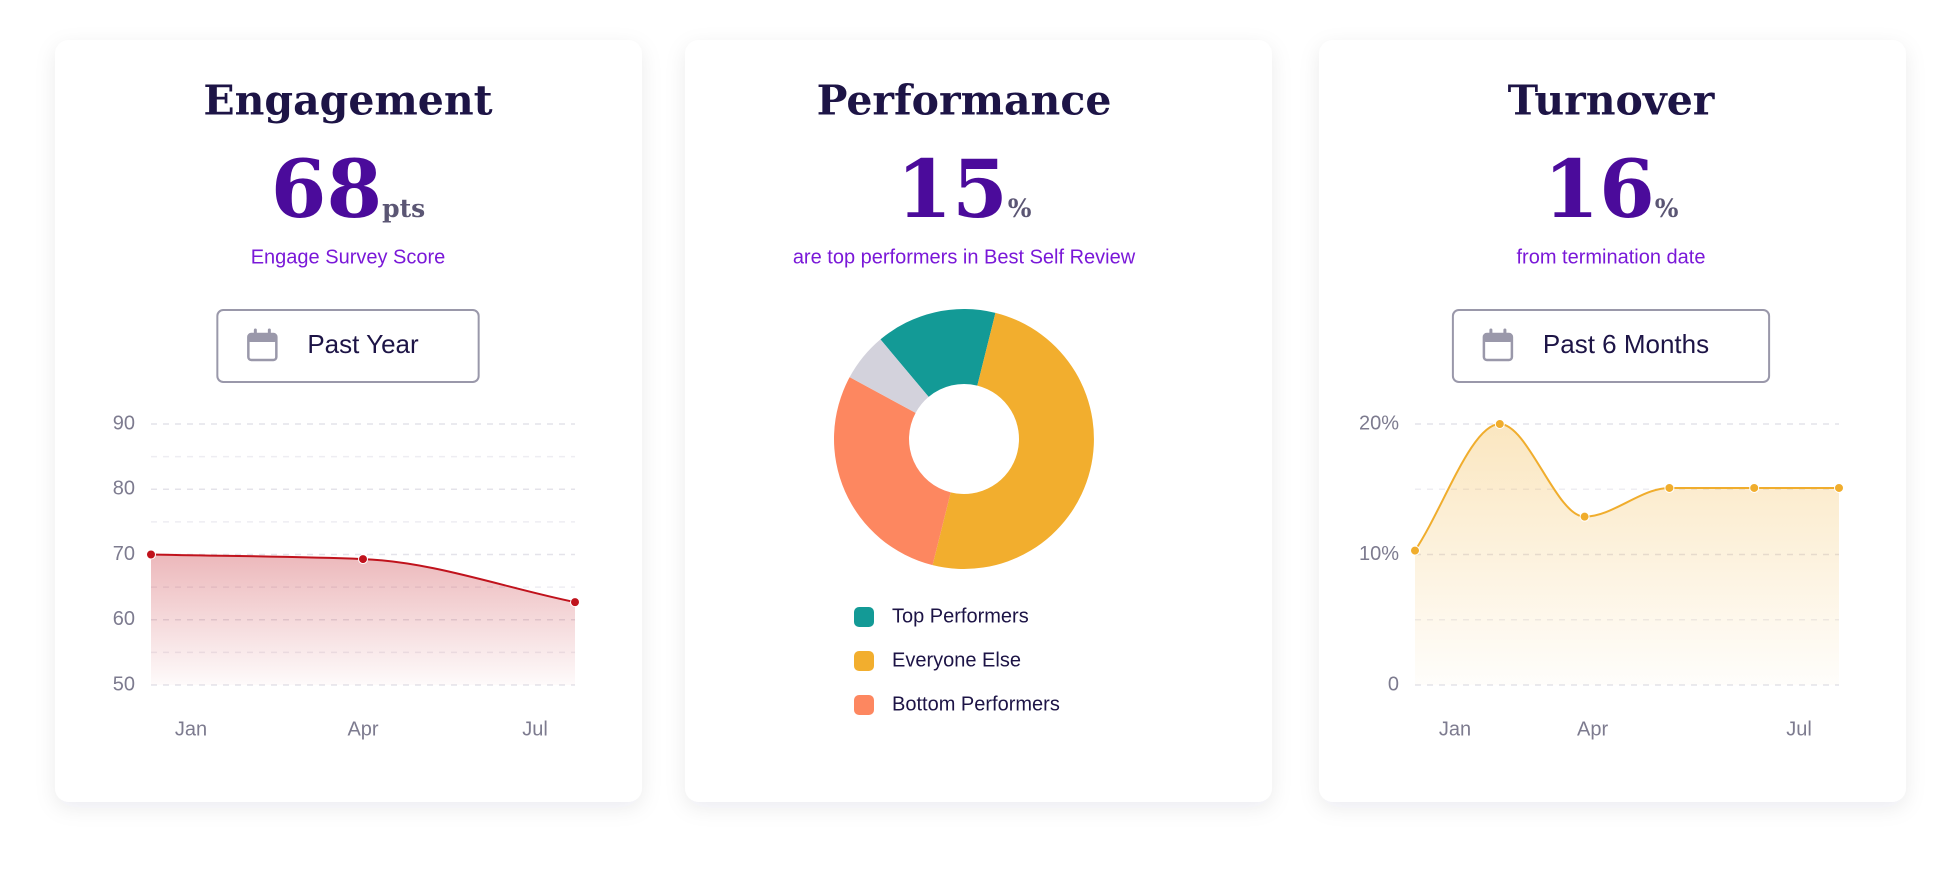 This screenshot has width=1959, height=870. What do you see at coordinates (1612, 101) in the screenshot?
I see `card-title: Turnover` at bounding box center [1612, 101].